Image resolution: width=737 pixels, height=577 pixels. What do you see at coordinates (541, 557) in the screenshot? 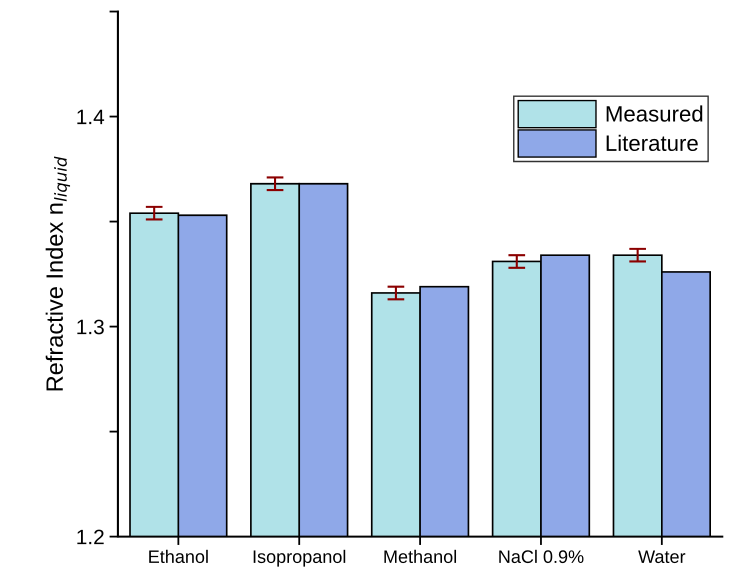
I see `x-tick-label: NaCl 0.9%` at bounding box center [541, 557].